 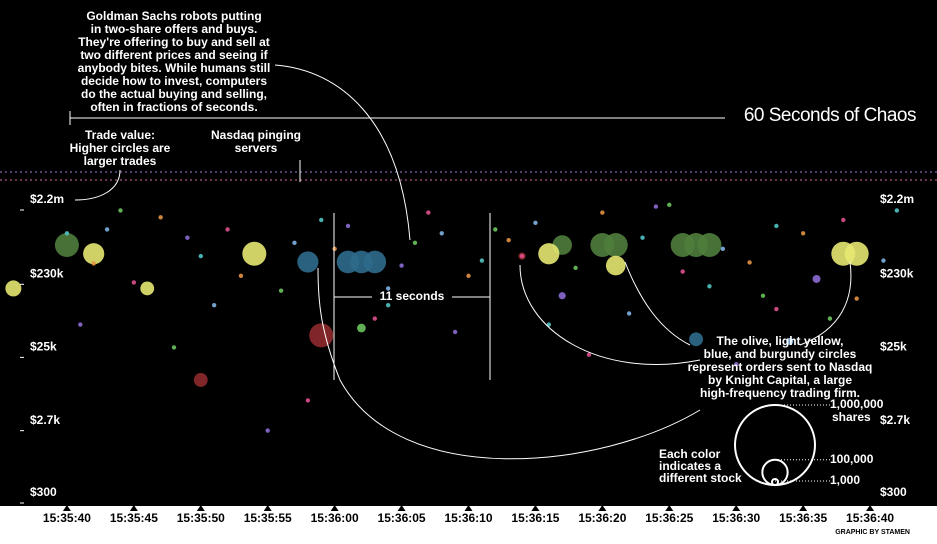 What do you see at coordinates (736, 518) in the screenshot?
I see `x-tick-label: 15:36:30` at bounding box center [736, 518].